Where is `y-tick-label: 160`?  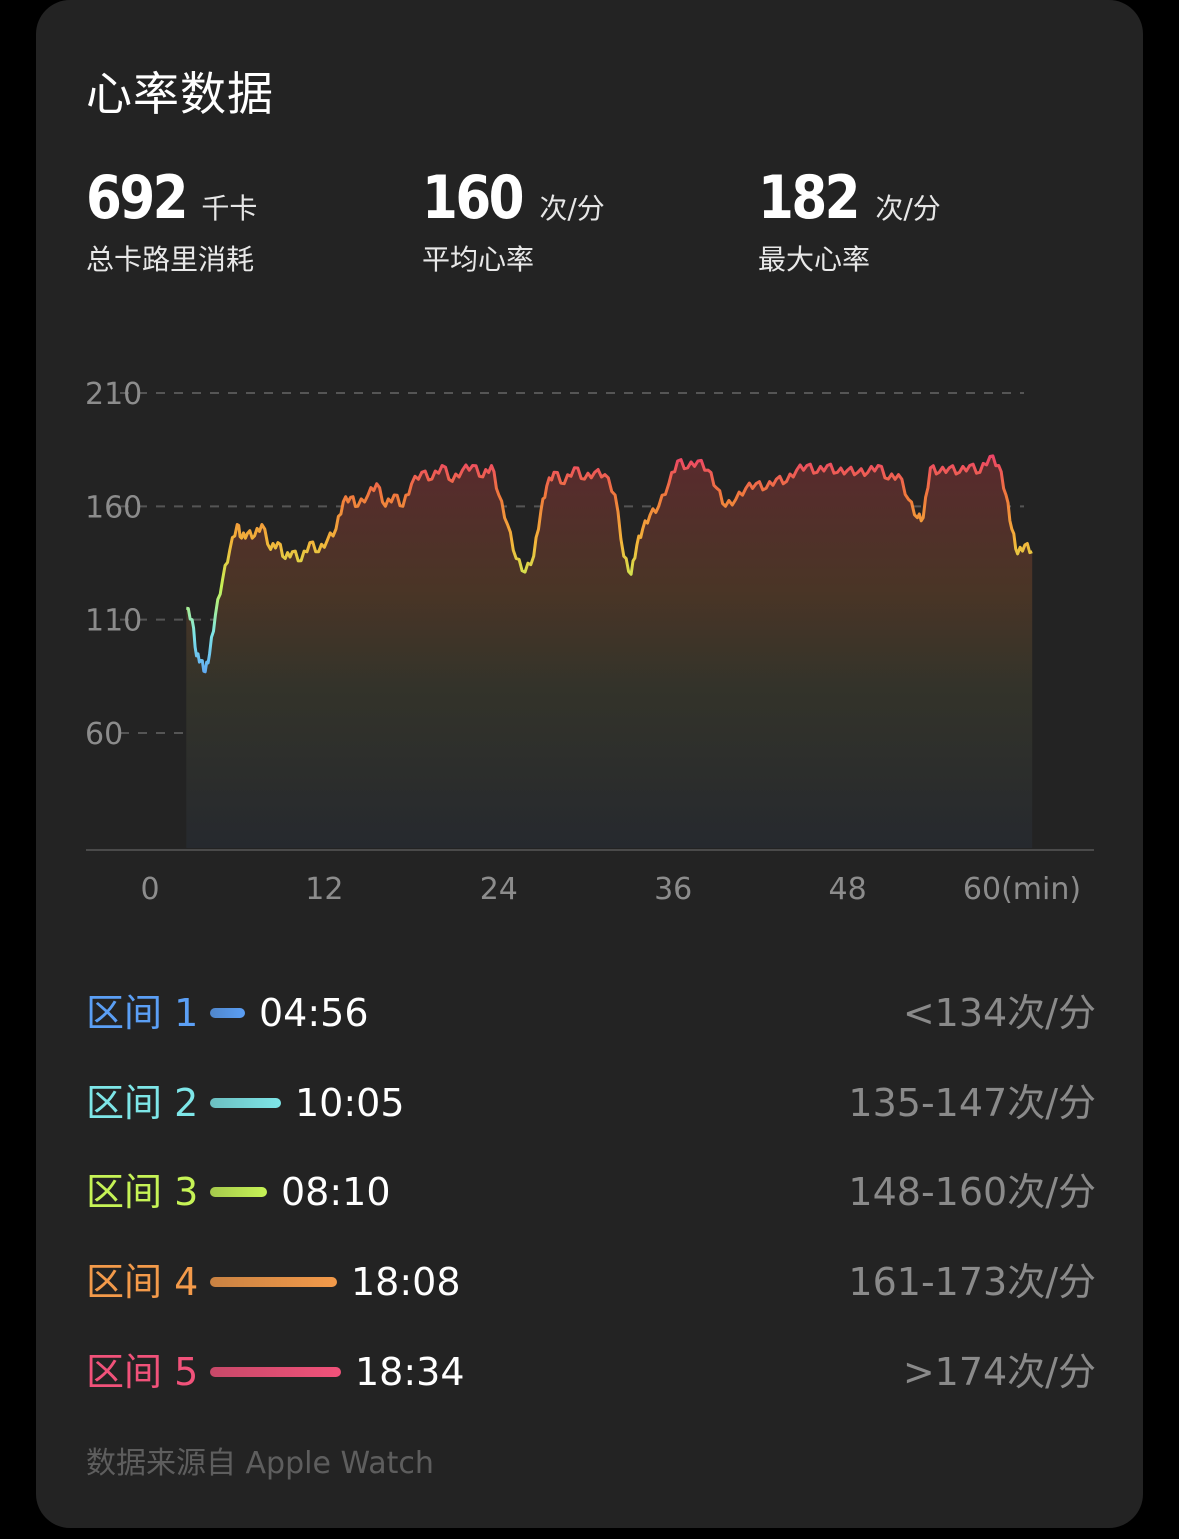
y-tick-label: 160 is located at coordinates (113, 507).